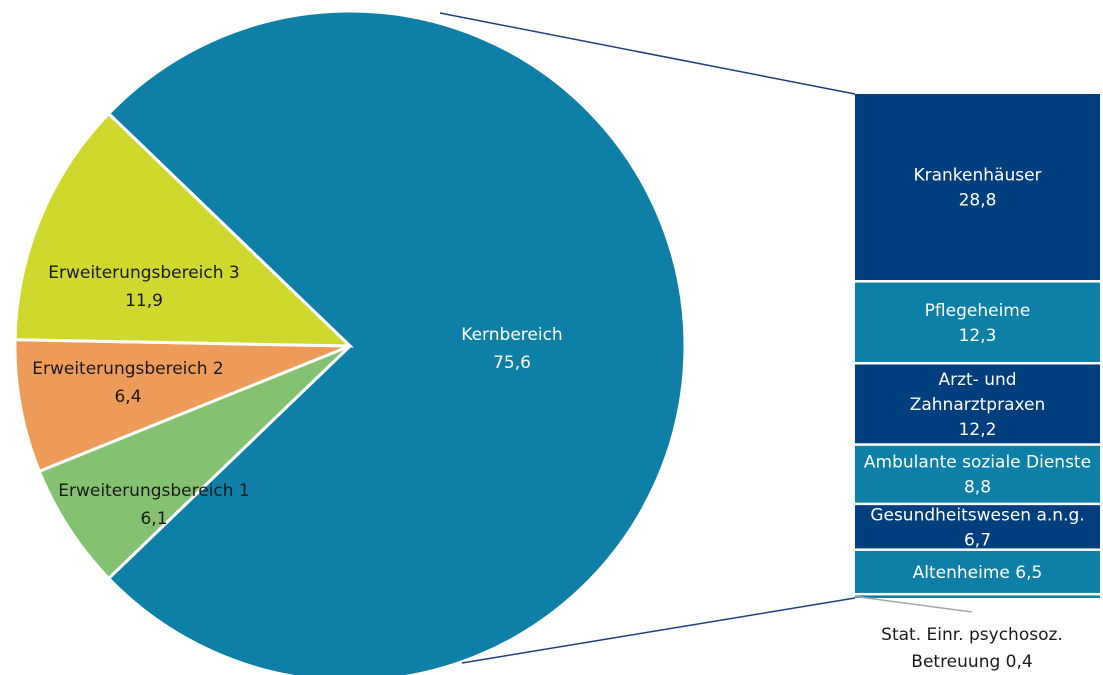 This screenshot has height=675, width=1103. I want to click on pie-value-erweiterungsbereich-2: 6,4, so click(127, 397).